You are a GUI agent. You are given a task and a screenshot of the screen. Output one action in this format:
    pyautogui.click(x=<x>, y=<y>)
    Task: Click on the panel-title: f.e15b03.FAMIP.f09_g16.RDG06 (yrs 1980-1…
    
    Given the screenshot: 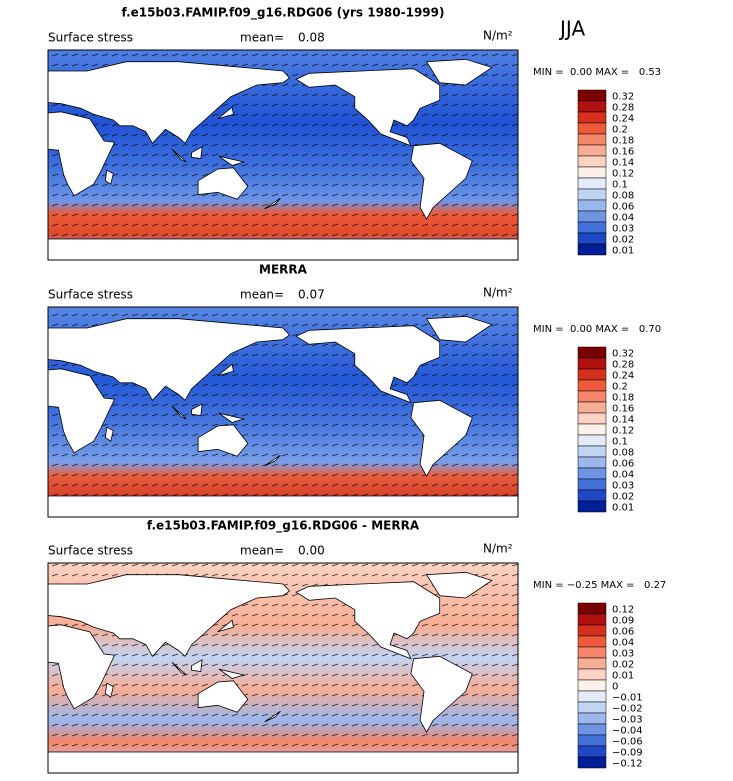 What is the action you would take?
    pyautogui.click(x=283, y=13)
    